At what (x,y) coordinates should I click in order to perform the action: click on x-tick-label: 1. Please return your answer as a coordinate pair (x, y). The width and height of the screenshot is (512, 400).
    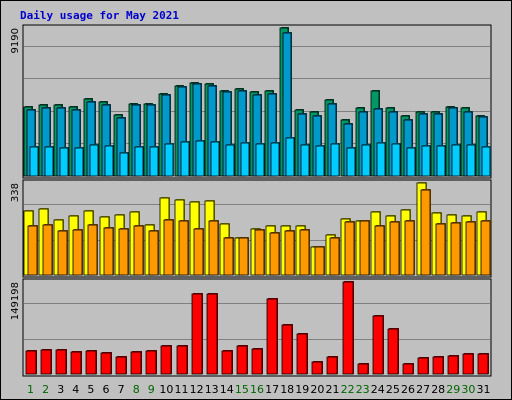
    Looking at the image, I should click on (30, 389).